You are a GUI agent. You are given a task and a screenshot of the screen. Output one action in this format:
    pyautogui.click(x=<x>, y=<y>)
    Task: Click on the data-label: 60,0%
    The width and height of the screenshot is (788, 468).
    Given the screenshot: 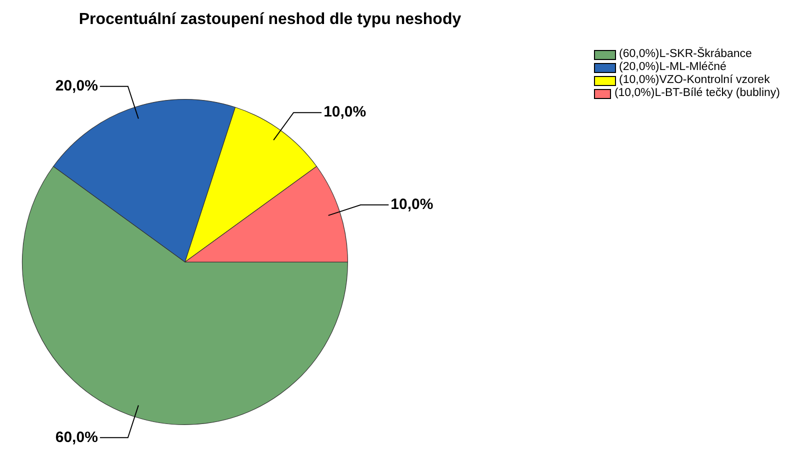 What is the action you would take?
    pyautogui.click(x=76, y=437)
    